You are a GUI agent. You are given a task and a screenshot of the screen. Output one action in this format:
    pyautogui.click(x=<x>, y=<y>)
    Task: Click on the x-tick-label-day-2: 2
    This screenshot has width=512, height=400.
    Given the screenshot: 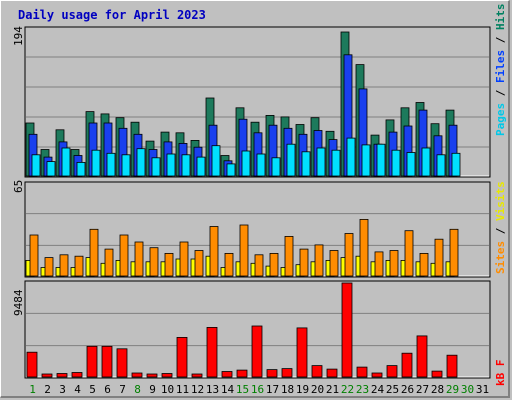 What is the action you would take?
    pyautogui.click(x=47, y=389)
    